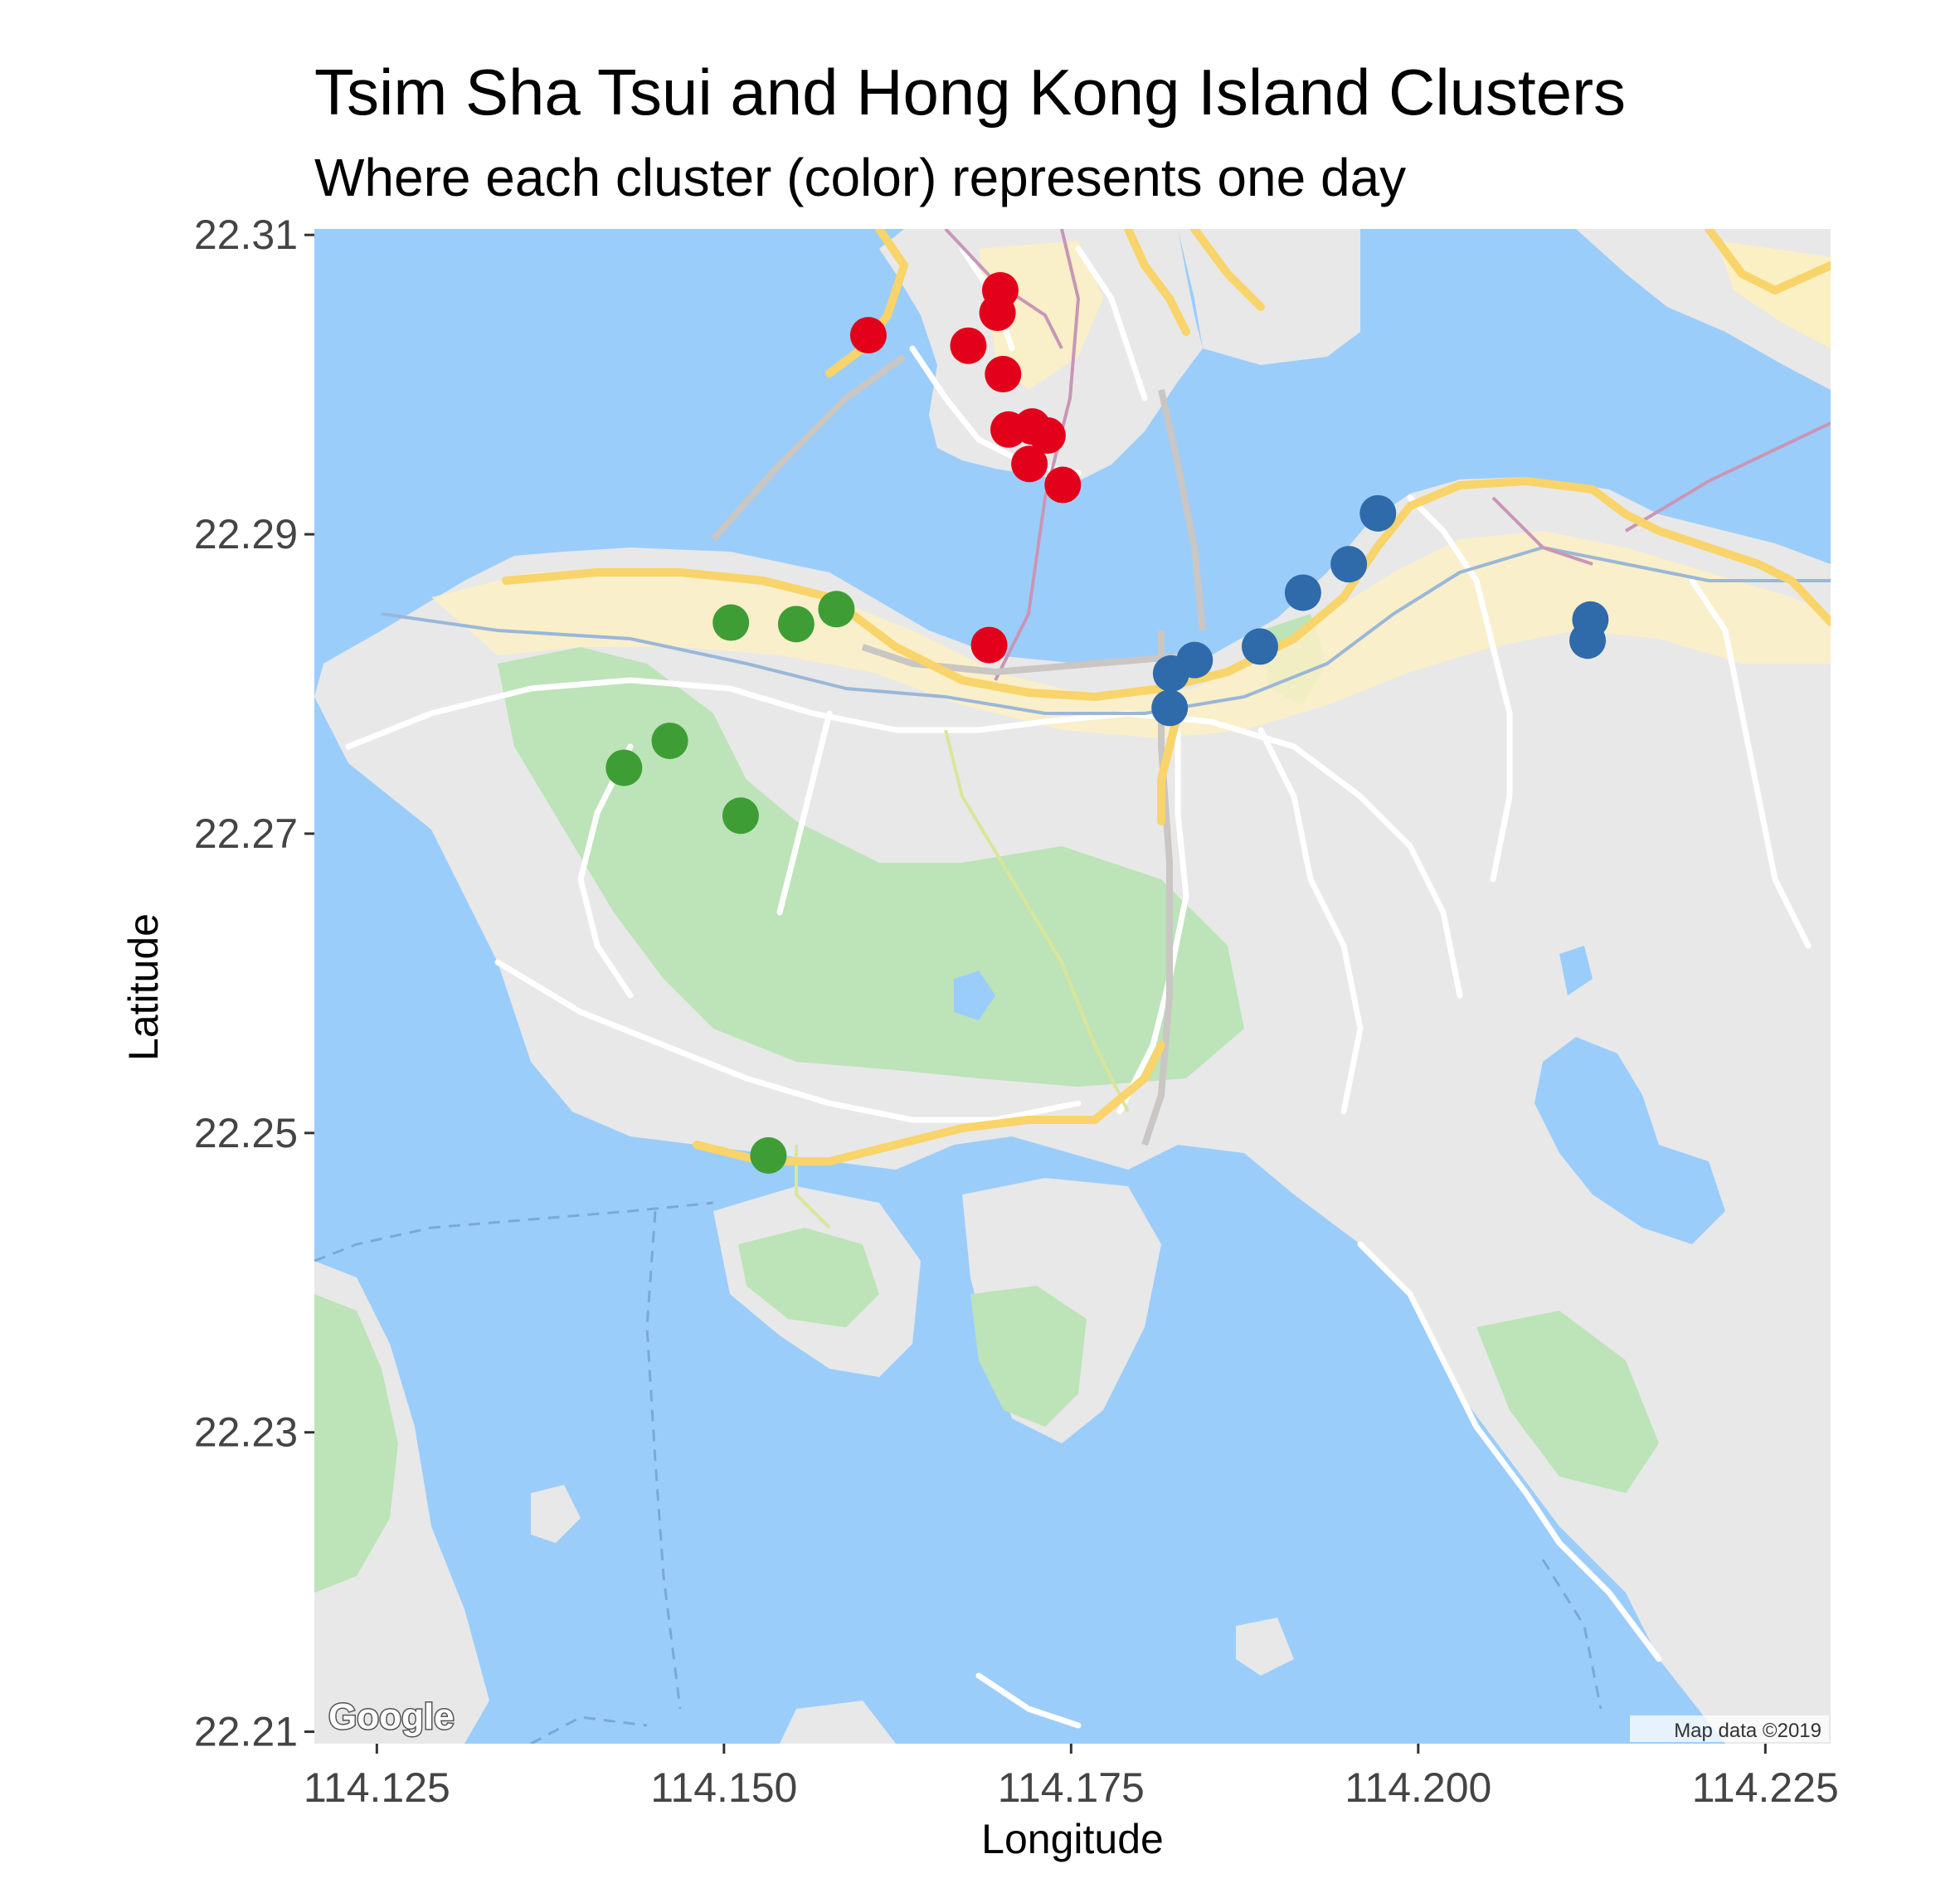 The image size is (1960, 1893). What do you see at coordinates (1418, 1787) in the screenshot?
I see `x-tick-label: 114.200` at bounding box center [1418, 1787].